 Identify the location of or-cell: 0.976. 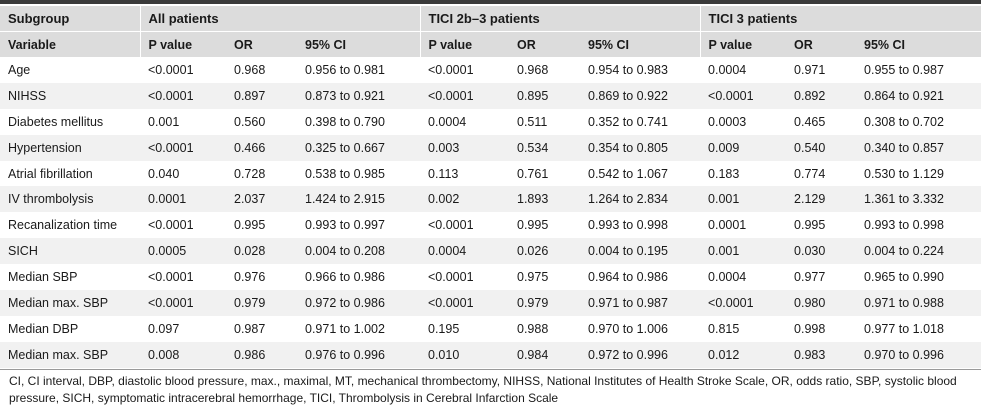
(250, 277).